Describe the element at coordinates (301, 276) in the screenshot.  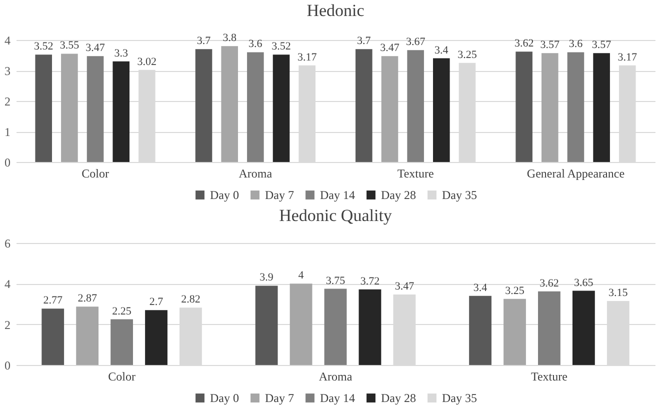
I see `data-label: 4` at that location.